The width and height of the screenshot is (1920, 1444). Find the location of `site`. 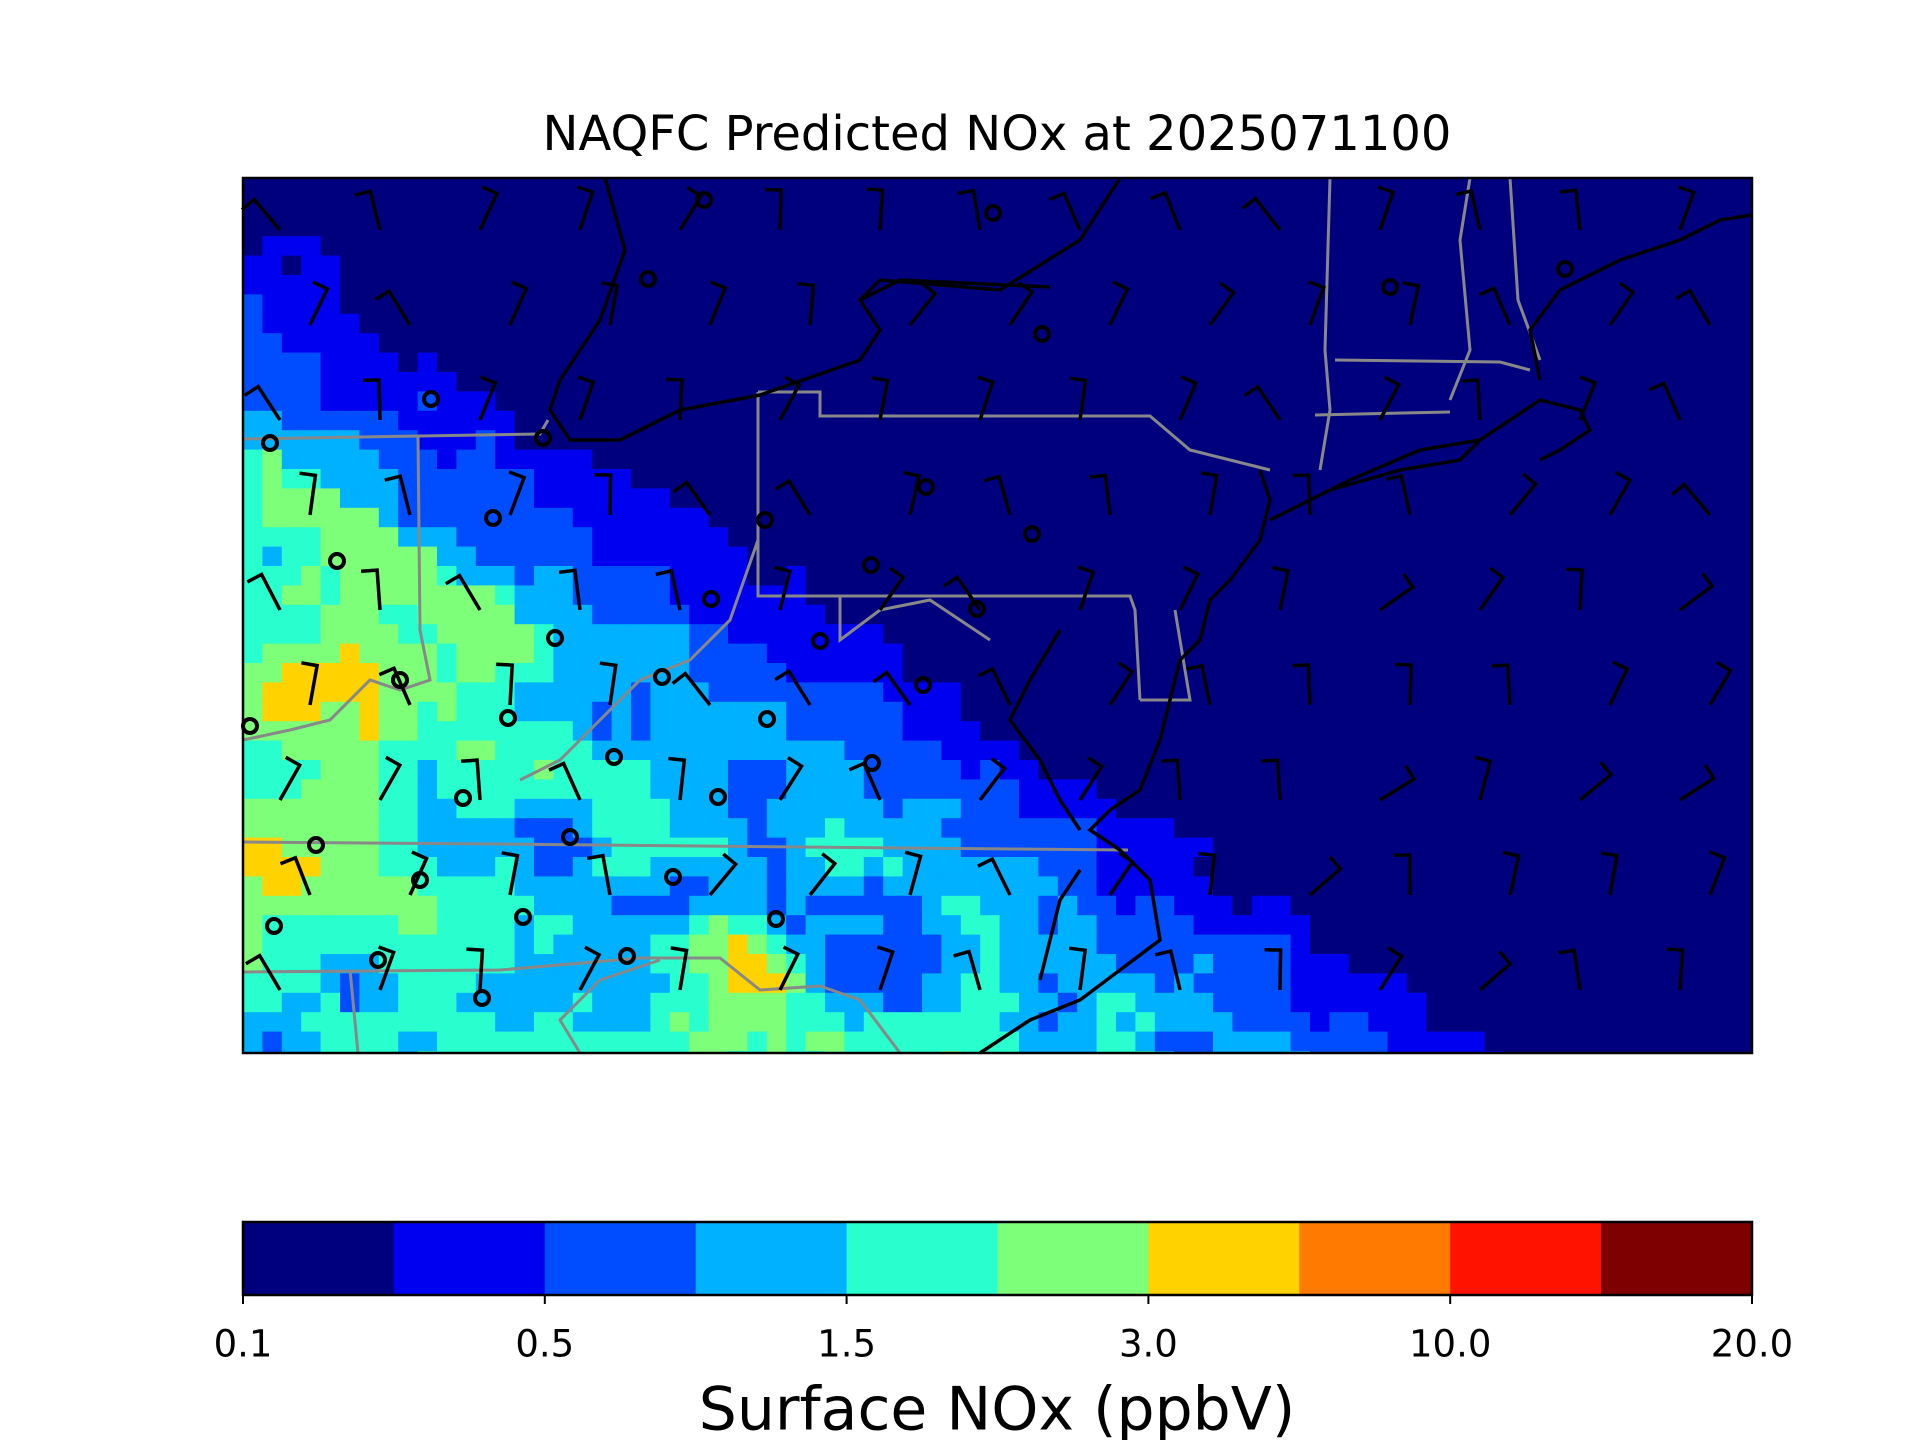

site is located at coordinates (1042, 334).